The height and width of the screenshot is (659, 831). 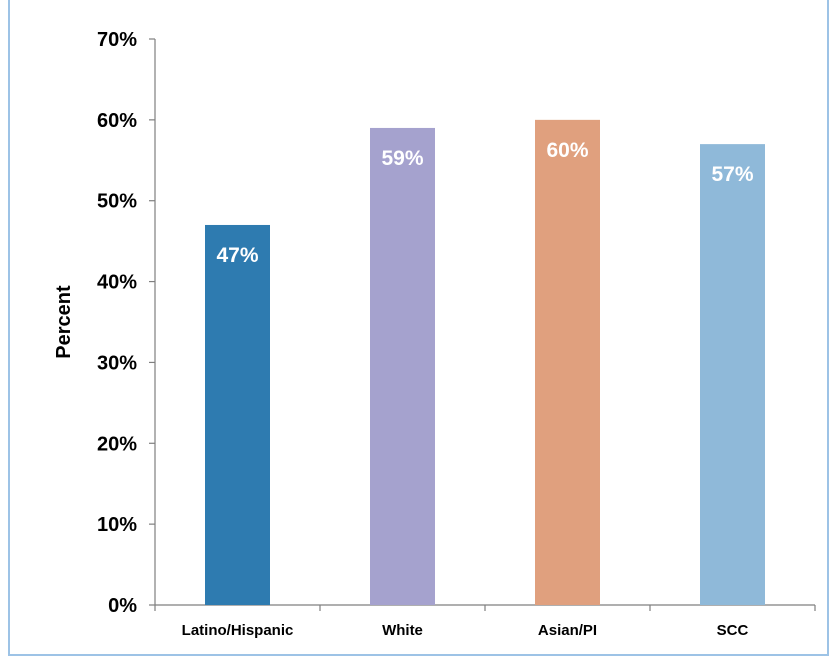 What do you see at coordinates (402, 630) in the screenshot?
I see `x-category-label: White` at bounding box center [402, 630].